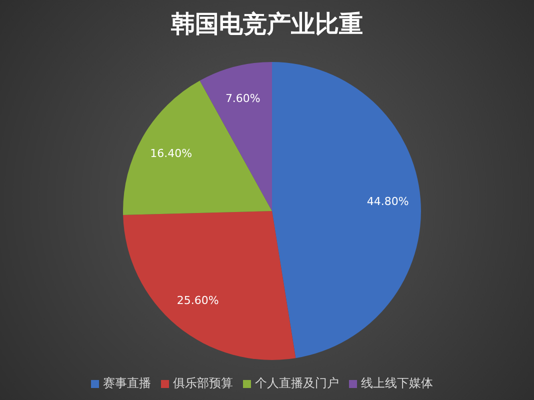 The image size is (534, 400). Describe the element at coordinates (397, 383) in the screenshot. I see `legend-label: 线上线下媒体` at that location.